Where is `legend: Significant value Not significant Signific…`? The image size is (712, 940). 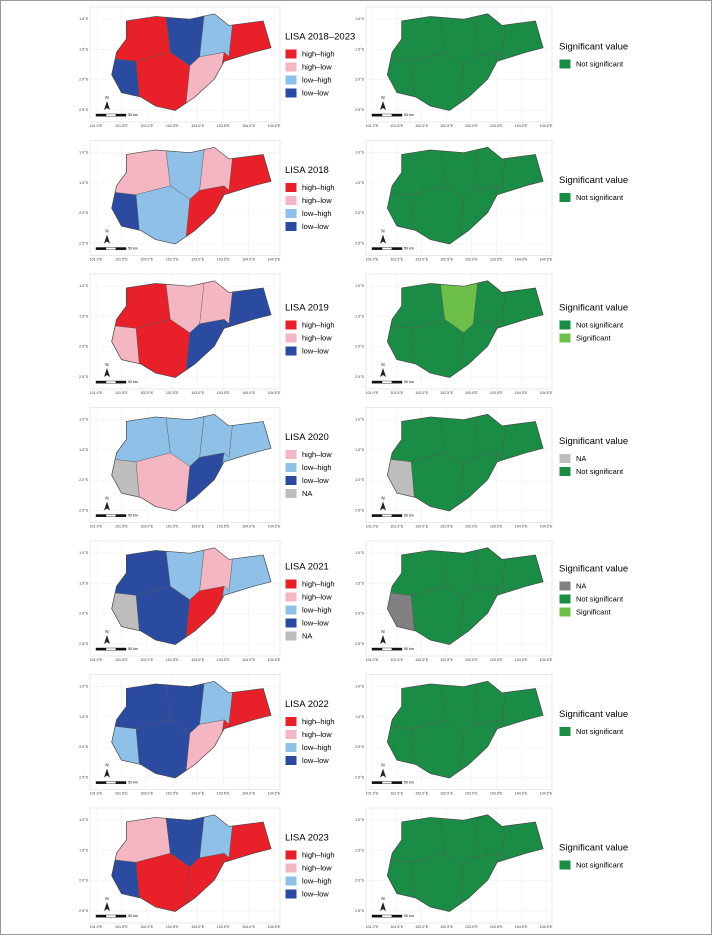 legend: Significant value Not significant Signific… is located at coordinates (593, 323).